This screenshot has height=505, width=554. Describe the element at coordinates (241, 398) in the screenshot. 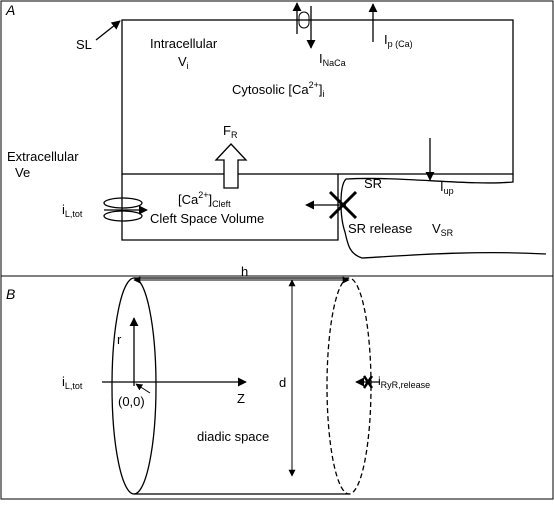

I see `z-label: Z` at that location.